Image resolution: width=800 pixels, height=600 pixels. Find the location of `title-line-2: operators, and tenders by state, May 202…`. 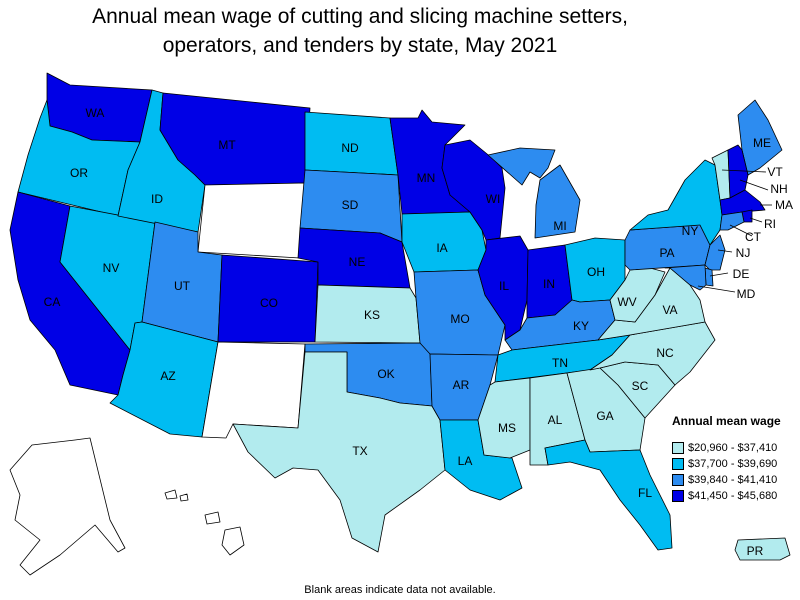

title-line-2: operators, and tenders by state, May 202… is located at coordinates (360, 45).